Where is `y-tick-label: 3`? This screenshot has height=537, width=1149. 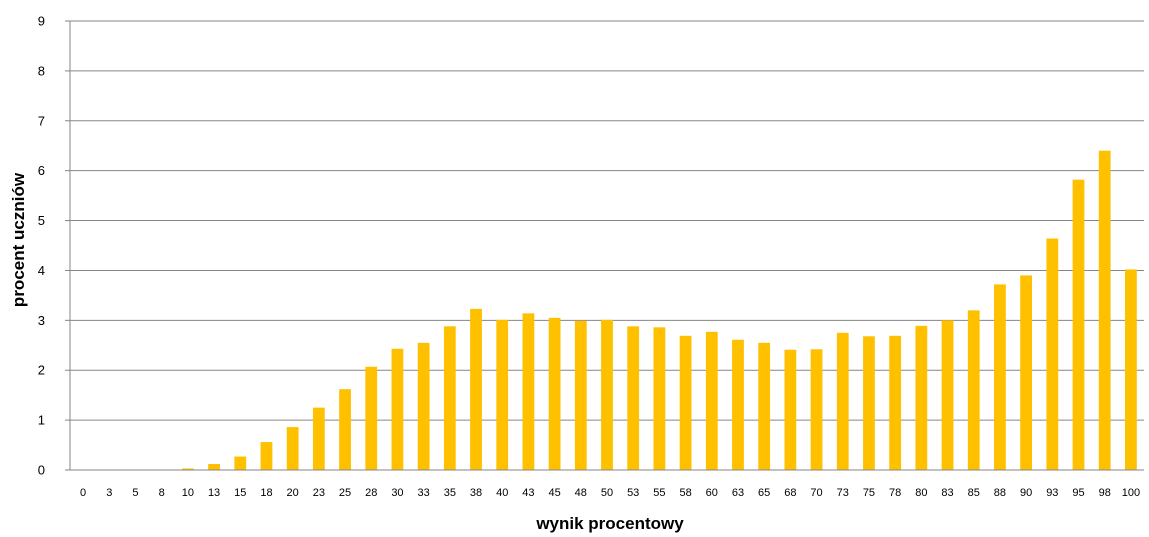 y-tick-label: 3 is located at coordinates (41, 320).